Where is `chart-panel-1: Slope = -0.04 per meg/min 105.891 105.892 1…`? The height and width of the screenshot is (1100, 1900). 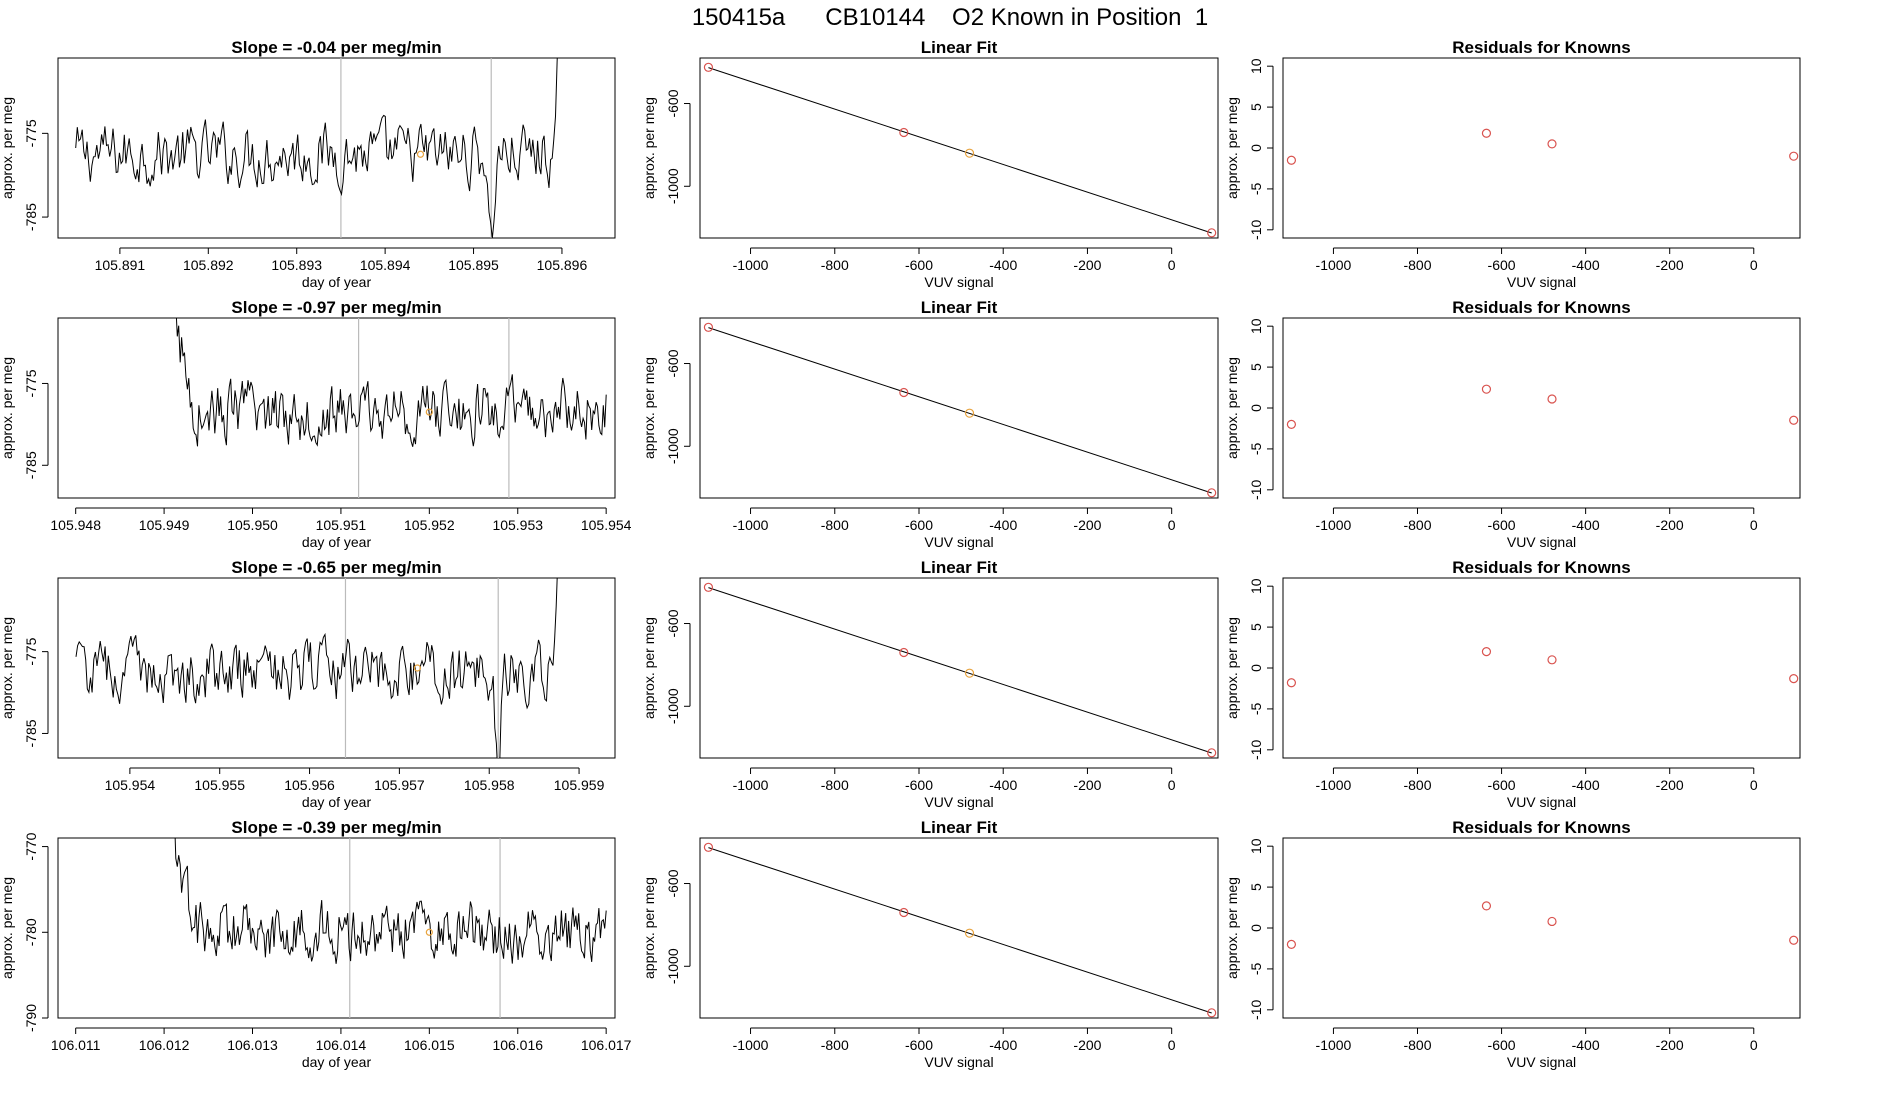
chart-panel-1: Slope = -0.04 per meg/min 105.891 105.892 1… is located at coordinates (308, 164).